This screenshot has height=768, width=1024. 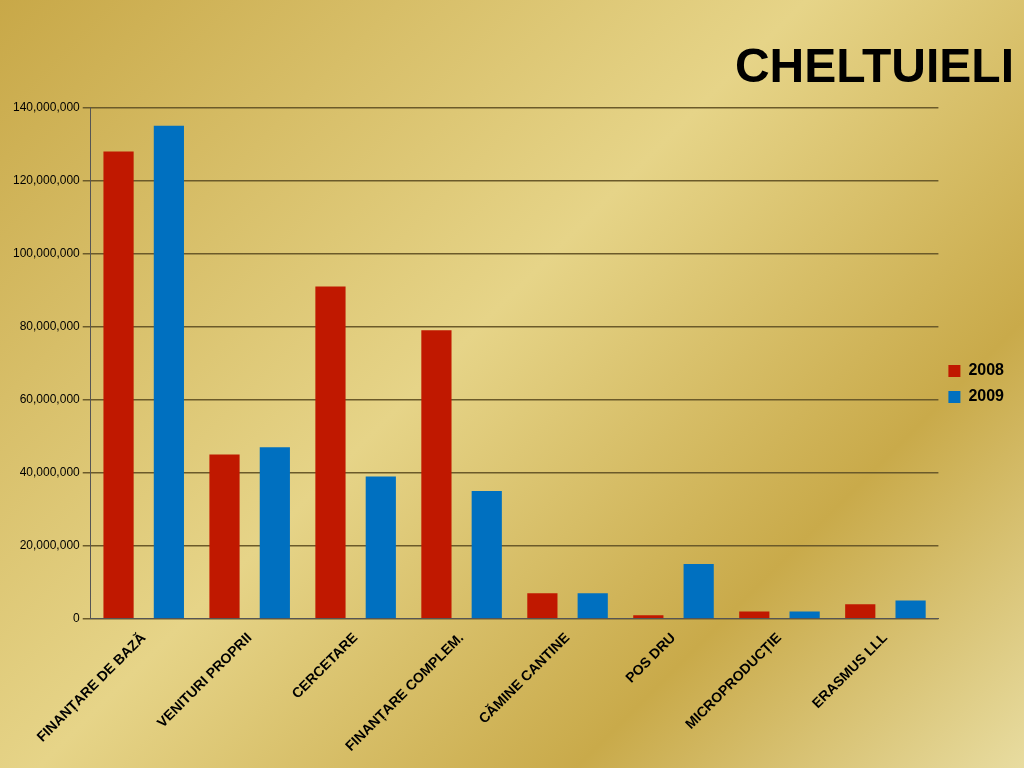 What do you see at coordinates (47, 106) in the screenshot?
I see `y-tick-label: 140,000,000` at bounding box center [47, 106].